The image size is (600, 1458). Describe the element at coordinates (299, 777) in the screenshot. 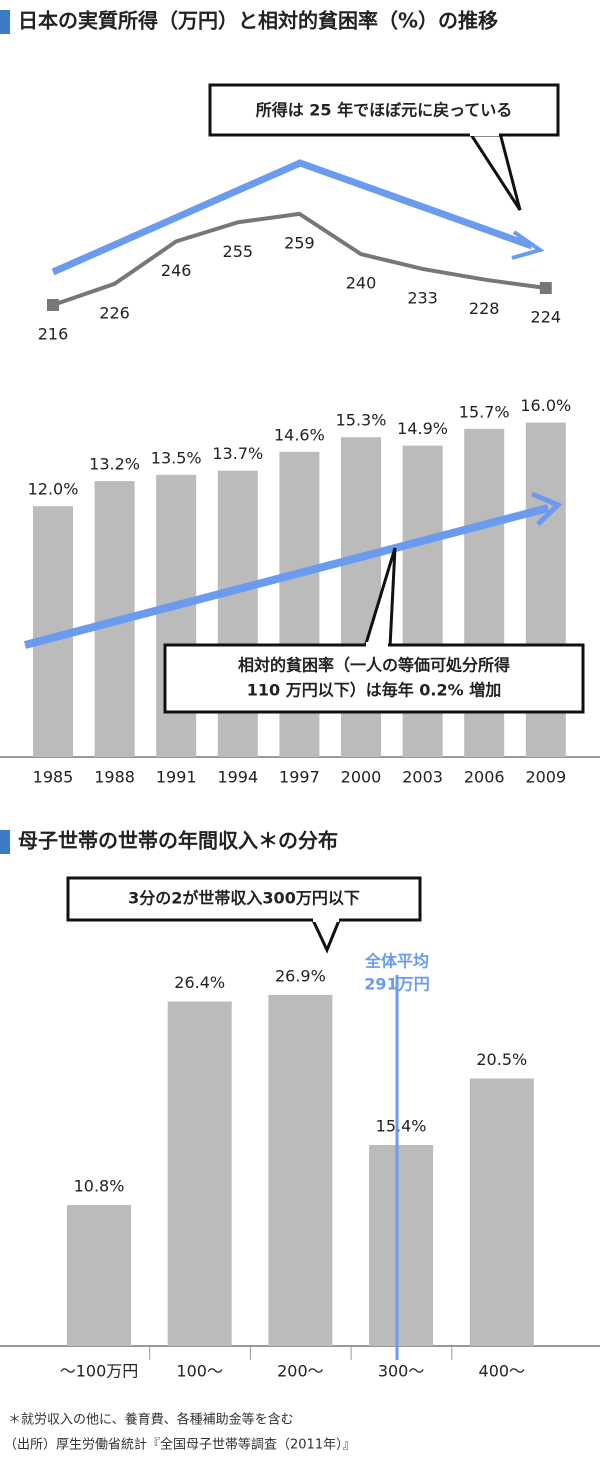

I see `x-tick-label: 1997` at that location.